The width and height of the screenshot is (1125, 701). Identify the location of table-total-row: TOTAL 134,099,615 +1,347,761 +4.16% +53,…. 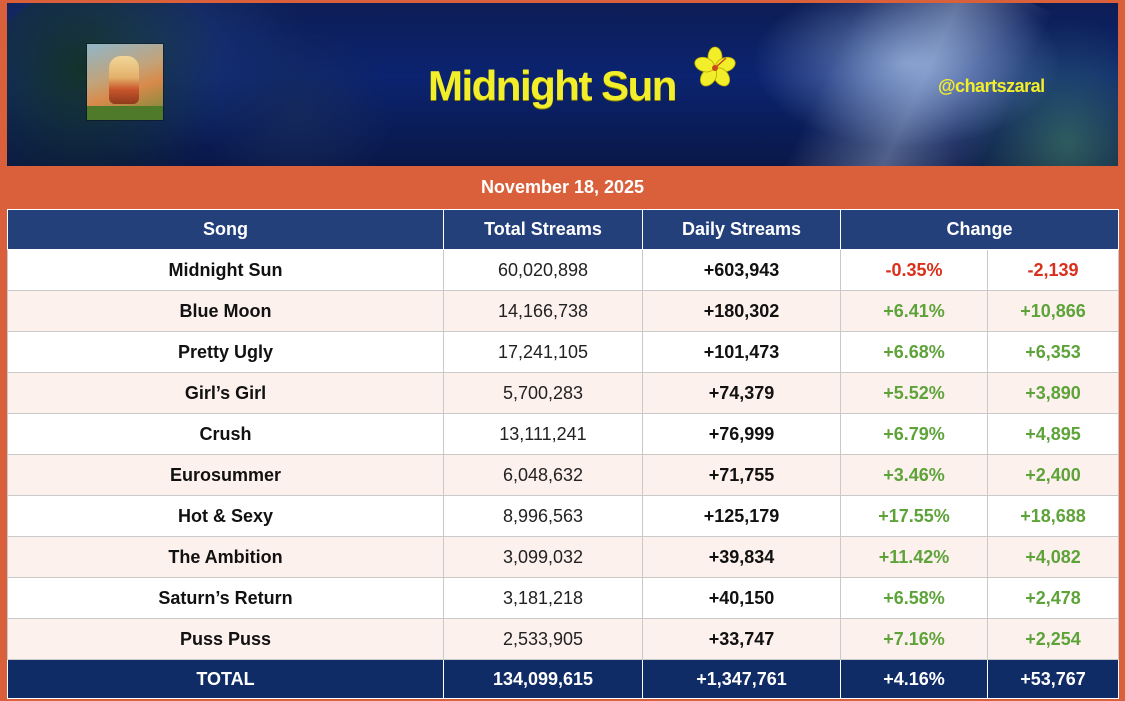
(563, 679).